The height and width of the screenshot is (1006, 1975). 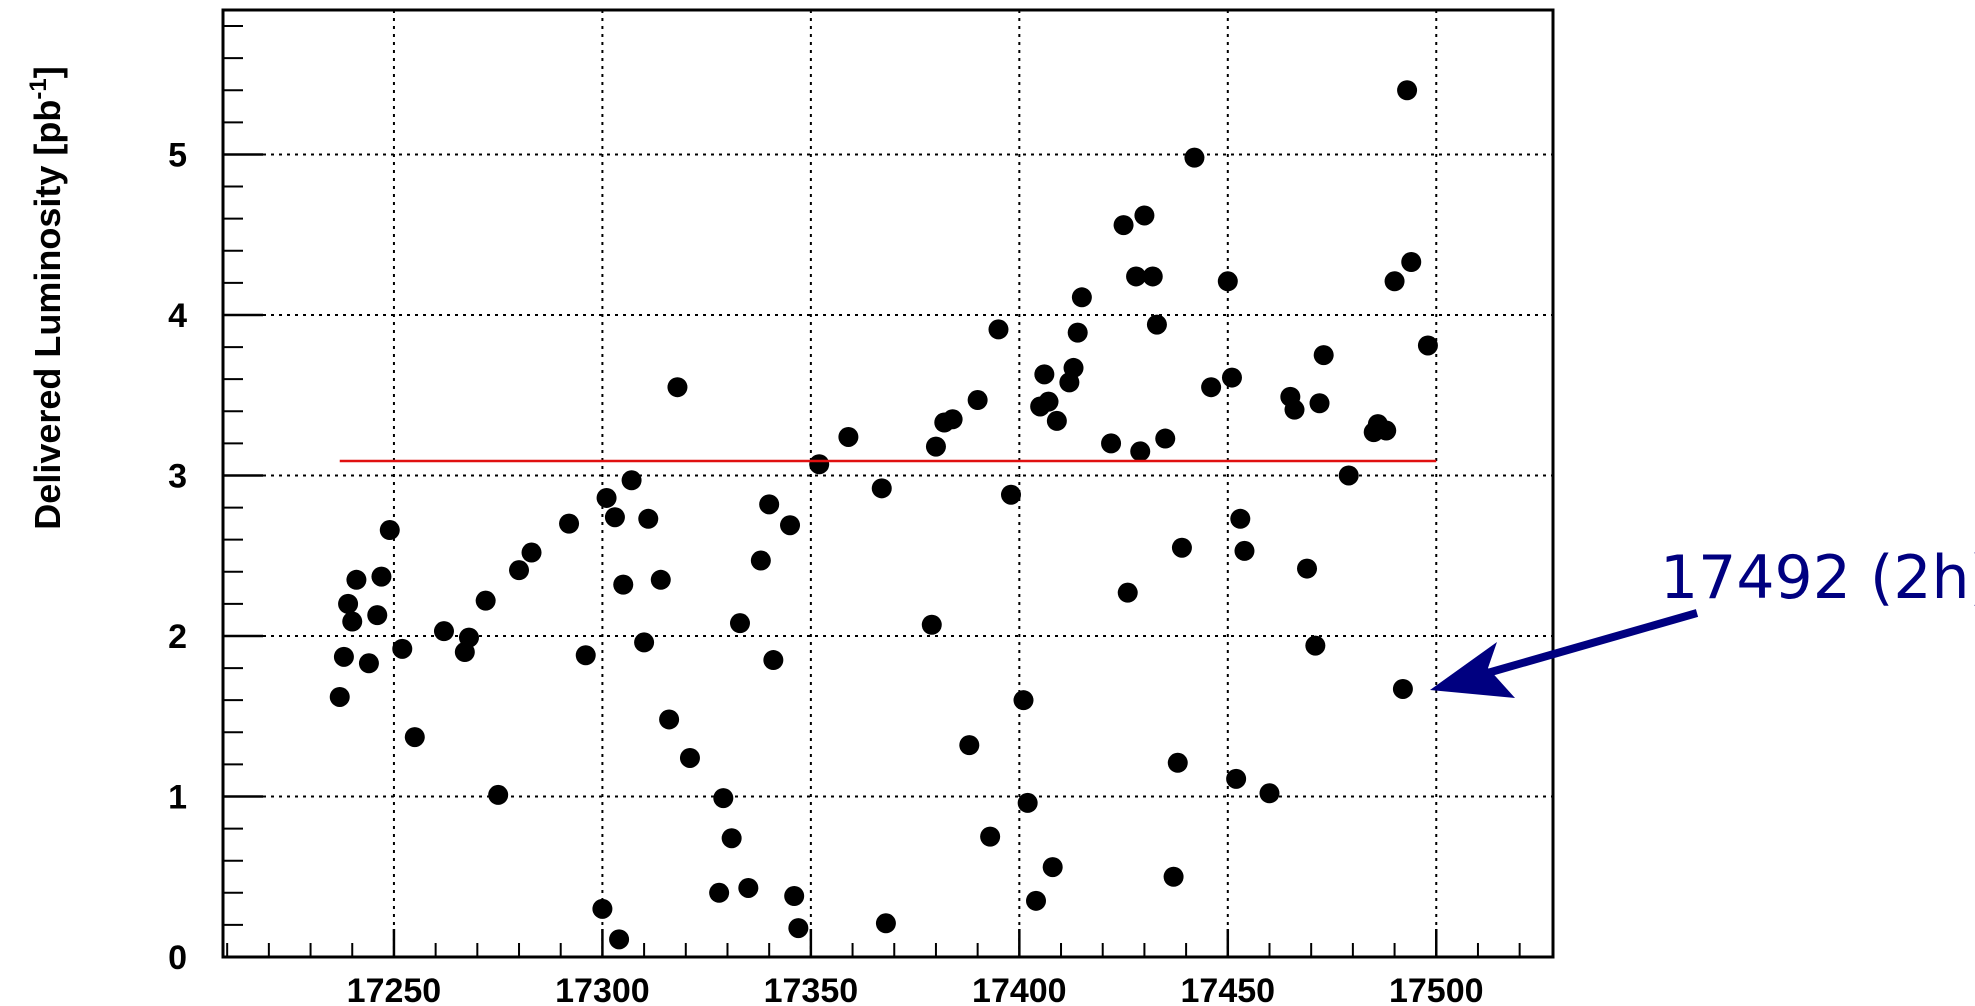 What do you see at coordinates (1583, 645) in the screenshot?
I see `annotation-arrow-shaft` at bounding box center [1583, 645].